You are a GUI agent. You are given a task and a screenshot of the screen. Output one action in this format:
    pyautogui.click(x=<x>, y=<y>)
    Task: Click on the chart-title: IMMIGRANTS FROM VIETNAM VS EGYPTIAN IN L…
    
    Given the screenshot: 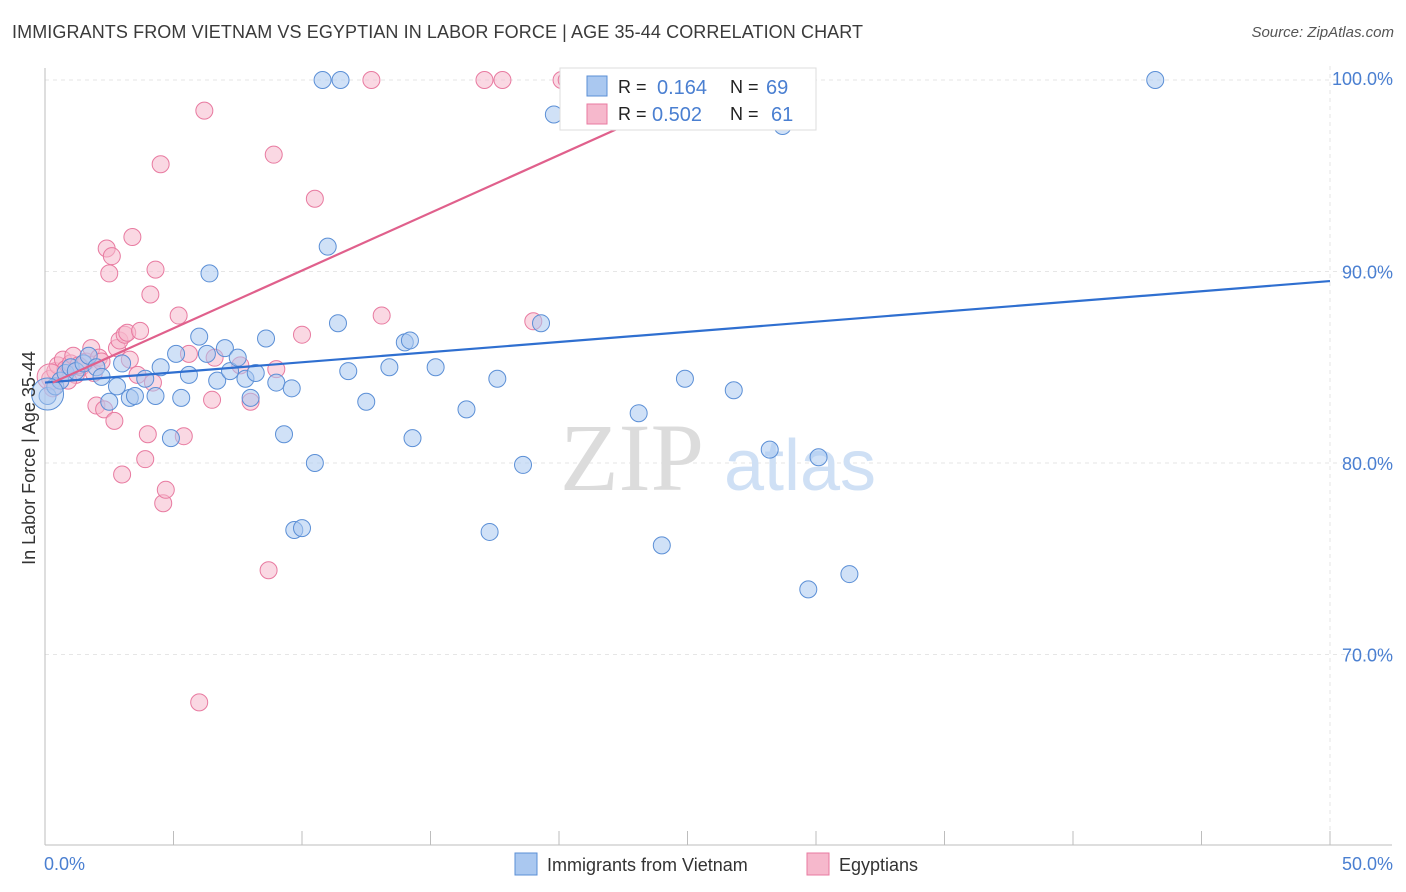 What is the action you would take?
    pyautogui.click(x=438, y=32)
    